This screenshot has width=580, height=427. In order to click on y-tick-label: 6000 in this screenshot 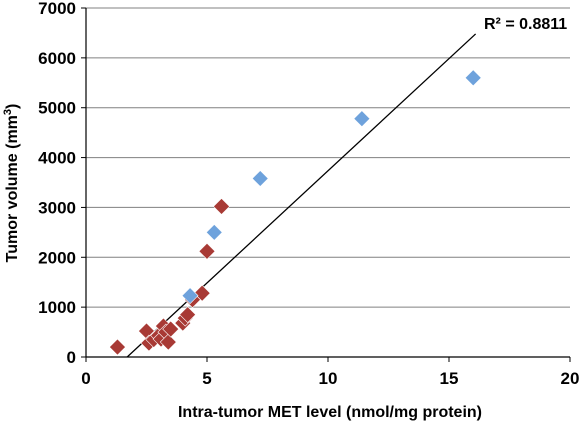, I will do `click(57, 58)`.